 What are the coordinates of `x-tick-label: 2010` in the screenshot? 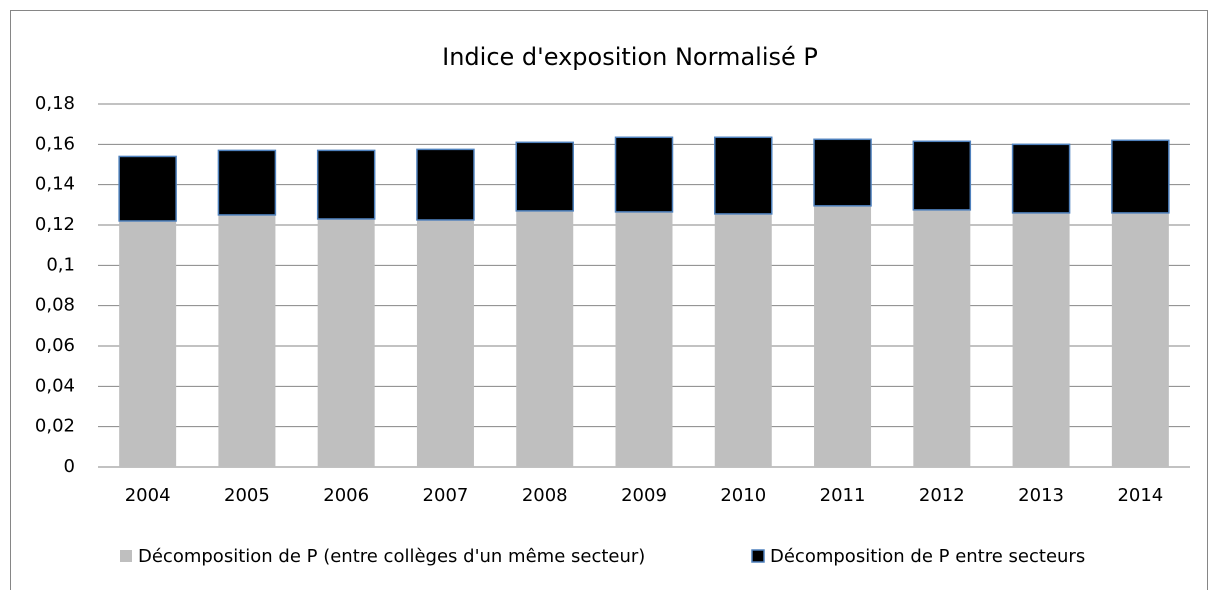 It's located at (743, 495).